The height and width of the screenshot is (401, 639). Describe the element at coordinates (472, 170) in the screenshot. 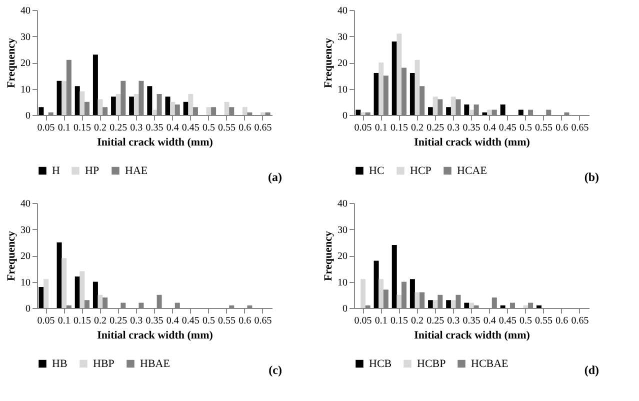

I see `legend-label: HCAE` at that location.